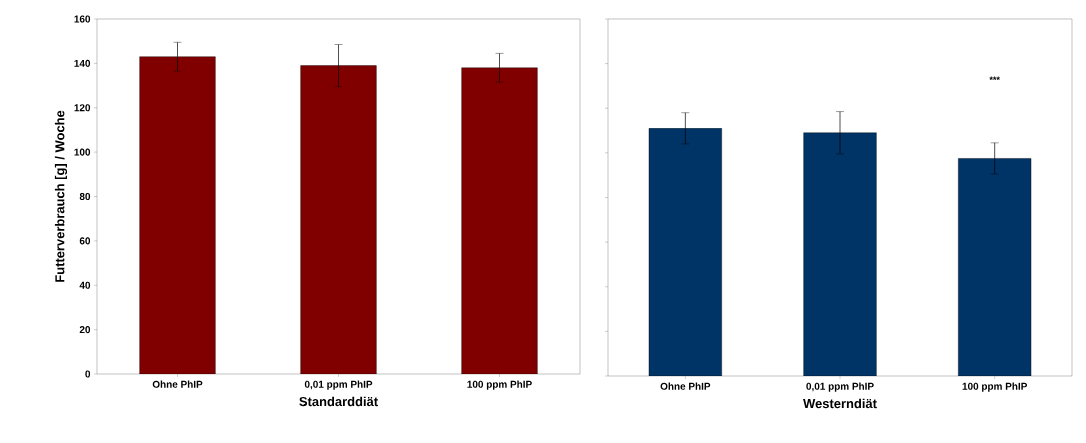 This screenshot has width=1086, height=443. Describe the element at coordinates (994, 78) in the screenshot. I see `annotation: ***` at that location.